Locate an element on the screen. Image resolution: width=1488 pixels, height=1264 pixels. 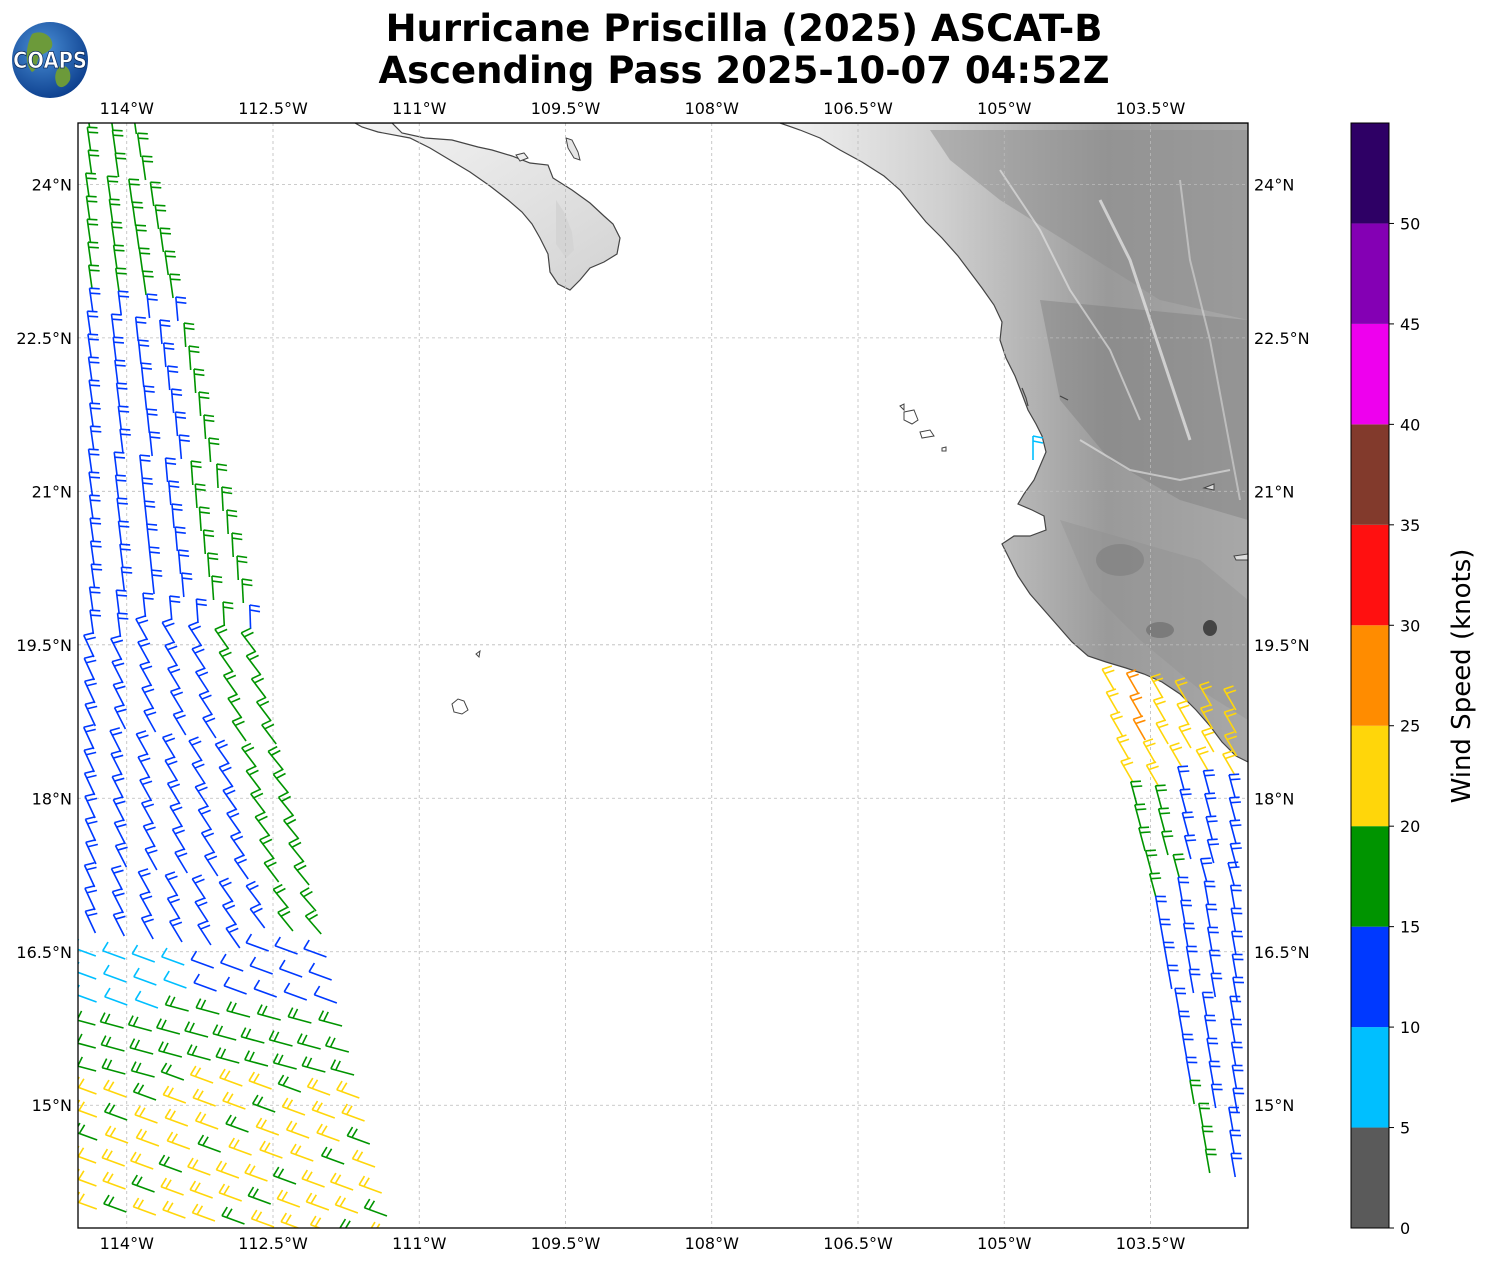
lon-tick-label-top: 114°W is located at coordinates (127, 108).